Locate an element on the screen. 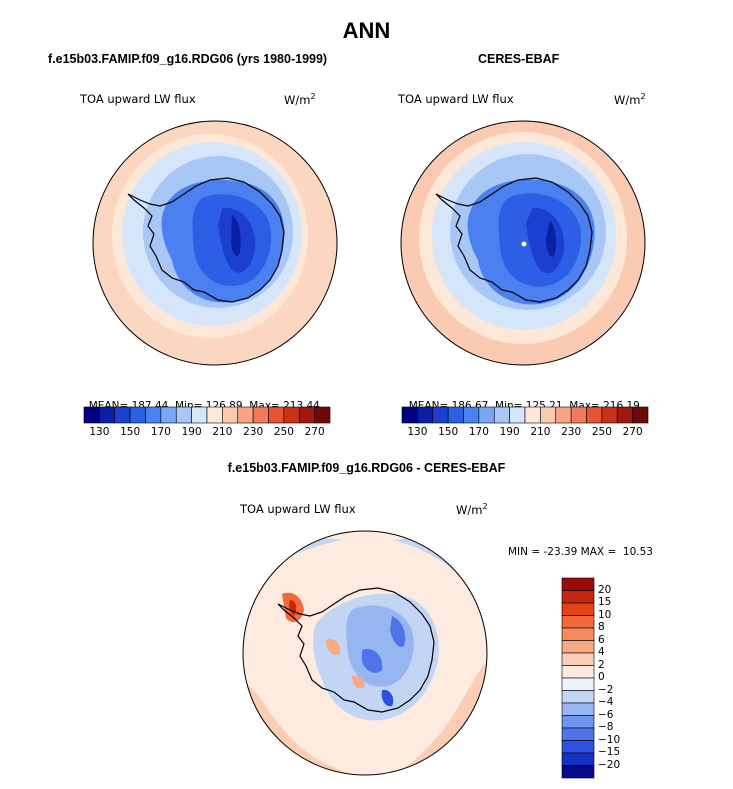 This screenshot has width=733, height=789. difference-colorbar-label: −20 is located at coordinates (609, 764).